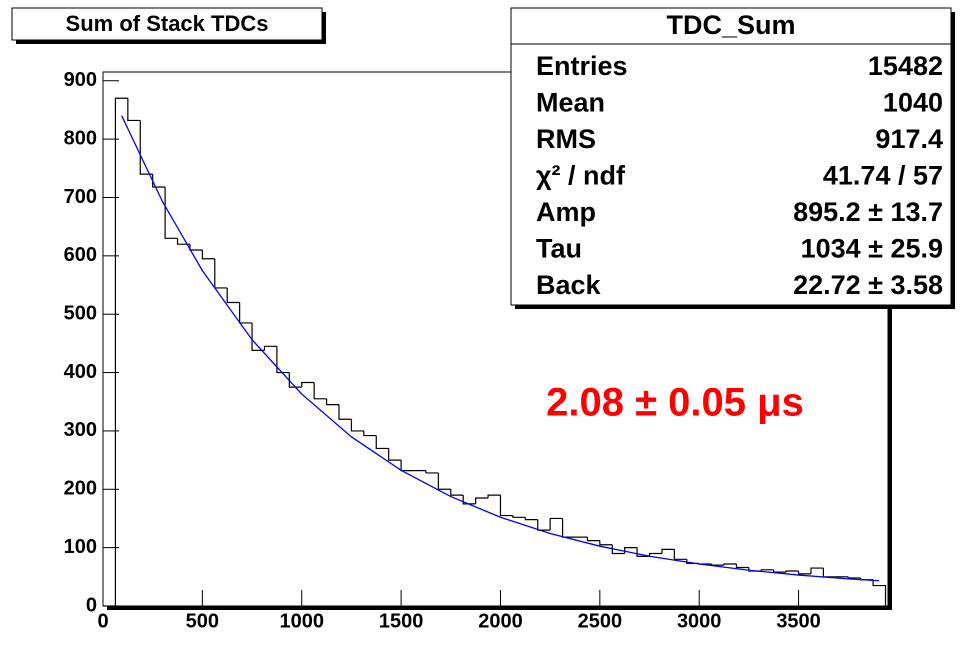 The height and width of the screenshot is (667, 975). Describe the element at coordinates (566, 139) in the screenshot. I see `stats-label: RMS` at that location.